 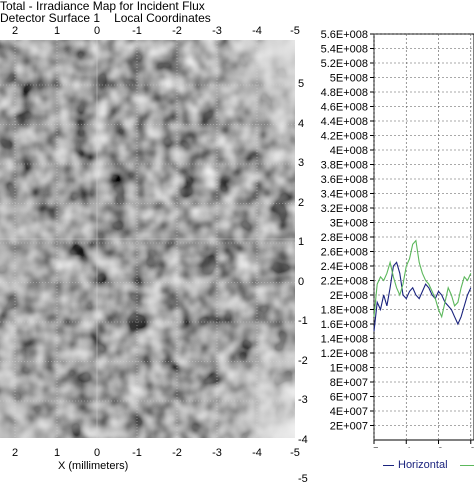 I want to click on plot-y-tick-label: 2.4E+008, so click(x=344, y=267).